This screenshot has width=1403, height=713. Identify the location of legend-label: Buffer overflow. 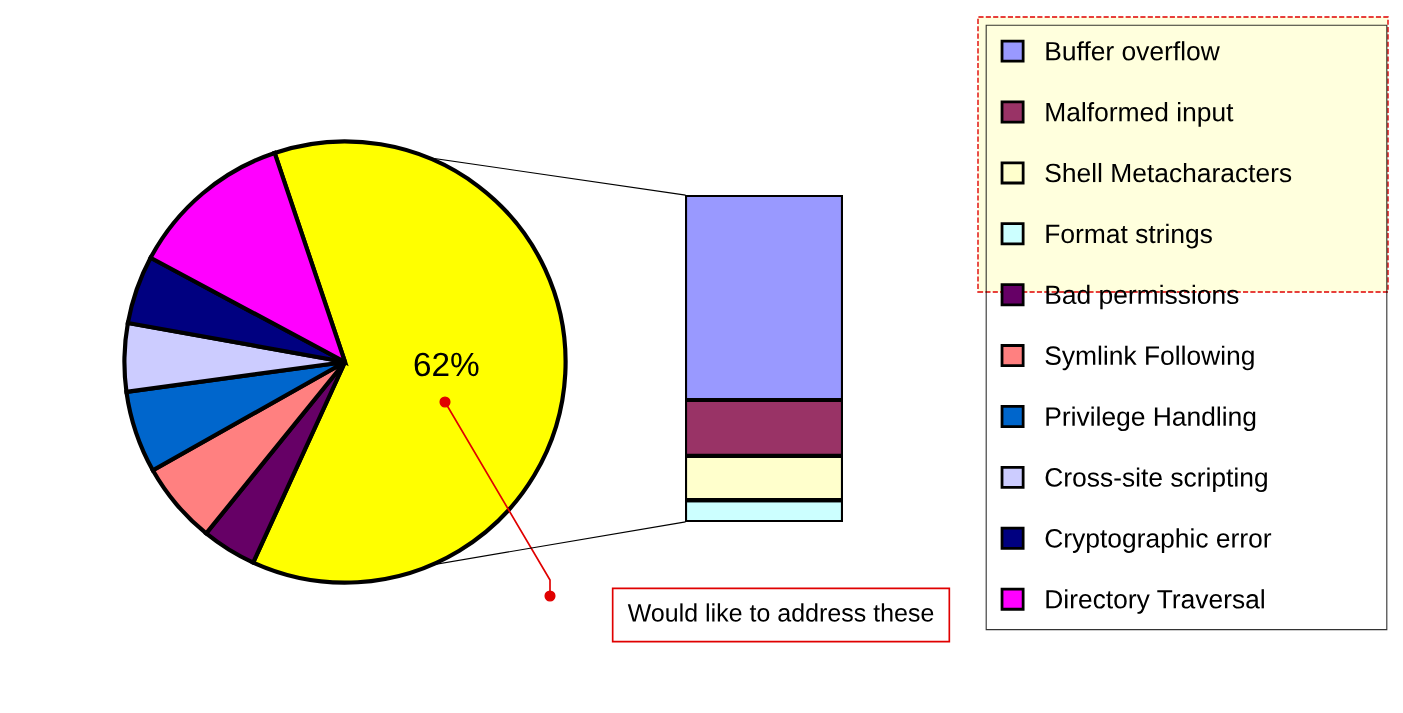
(1133, 51).